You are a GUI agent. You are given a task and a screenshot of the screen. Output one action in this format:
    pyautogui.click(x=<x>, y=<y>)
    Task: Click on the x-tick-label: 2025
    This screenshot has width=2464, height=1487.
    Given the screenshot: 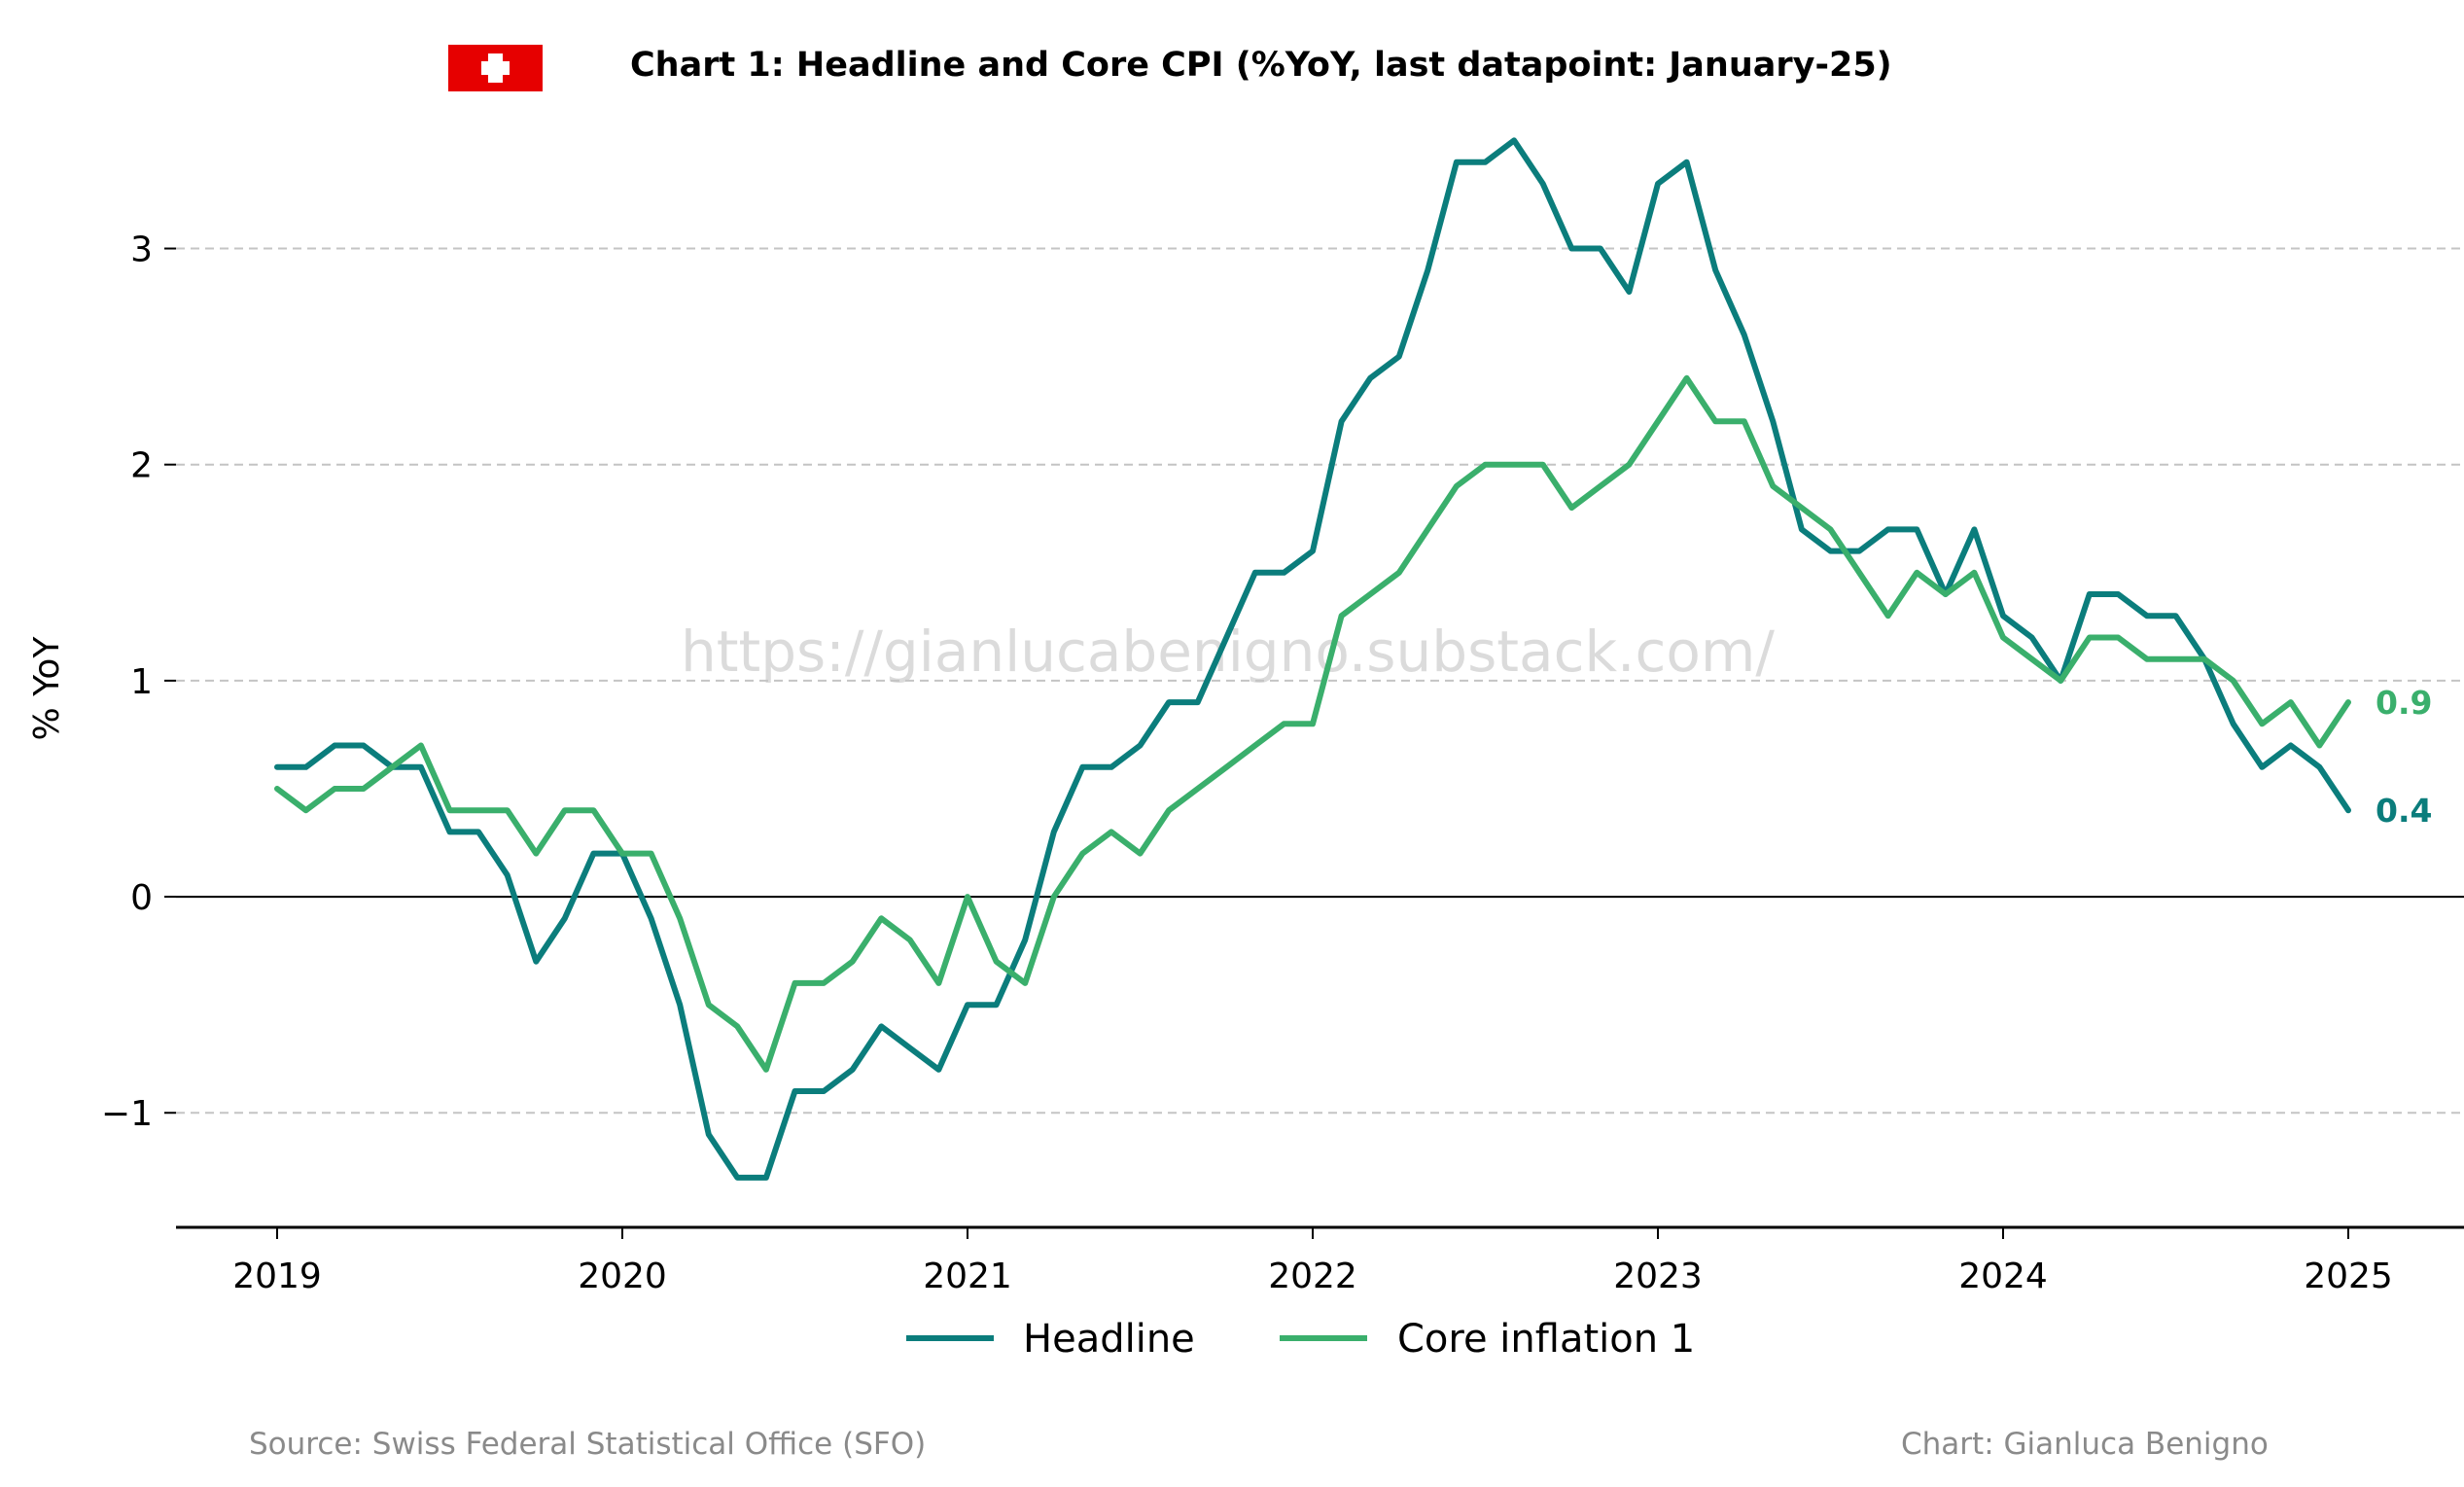 What is the action you would take?
    pyautogui.click(x=2348, y=1276)
    